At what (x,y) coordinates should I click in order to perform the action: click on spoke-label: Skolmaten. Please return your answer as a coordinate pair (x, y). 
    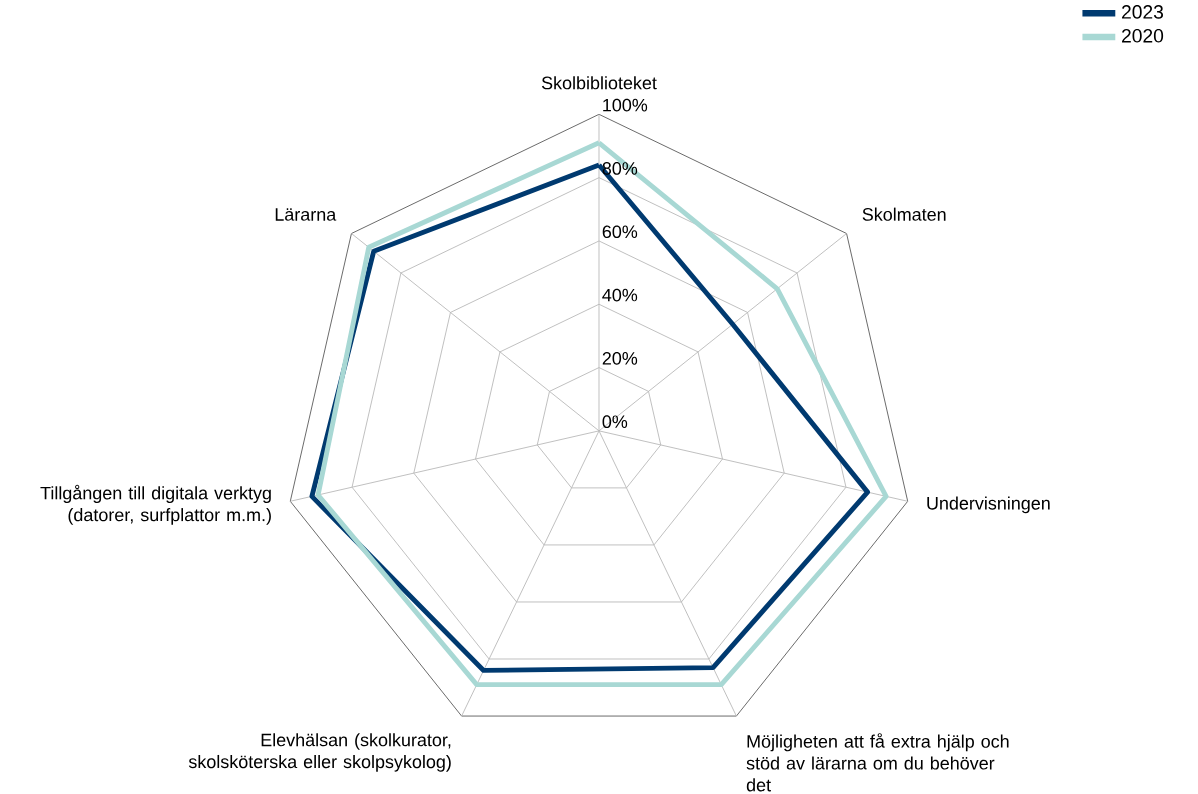
    Looking at the image, I should click on (904, 214).